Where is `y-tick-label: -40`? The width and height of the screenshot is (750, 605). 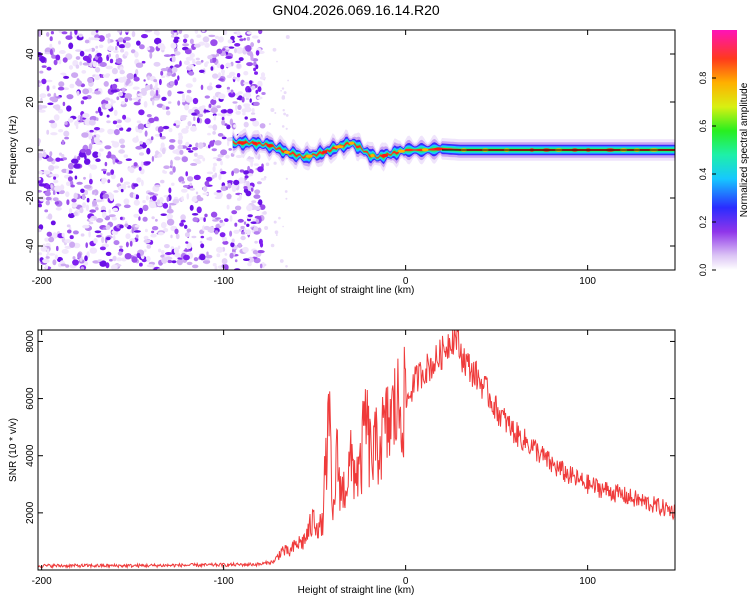 y-tick-label: -40 is located at coordinates (30, 245).